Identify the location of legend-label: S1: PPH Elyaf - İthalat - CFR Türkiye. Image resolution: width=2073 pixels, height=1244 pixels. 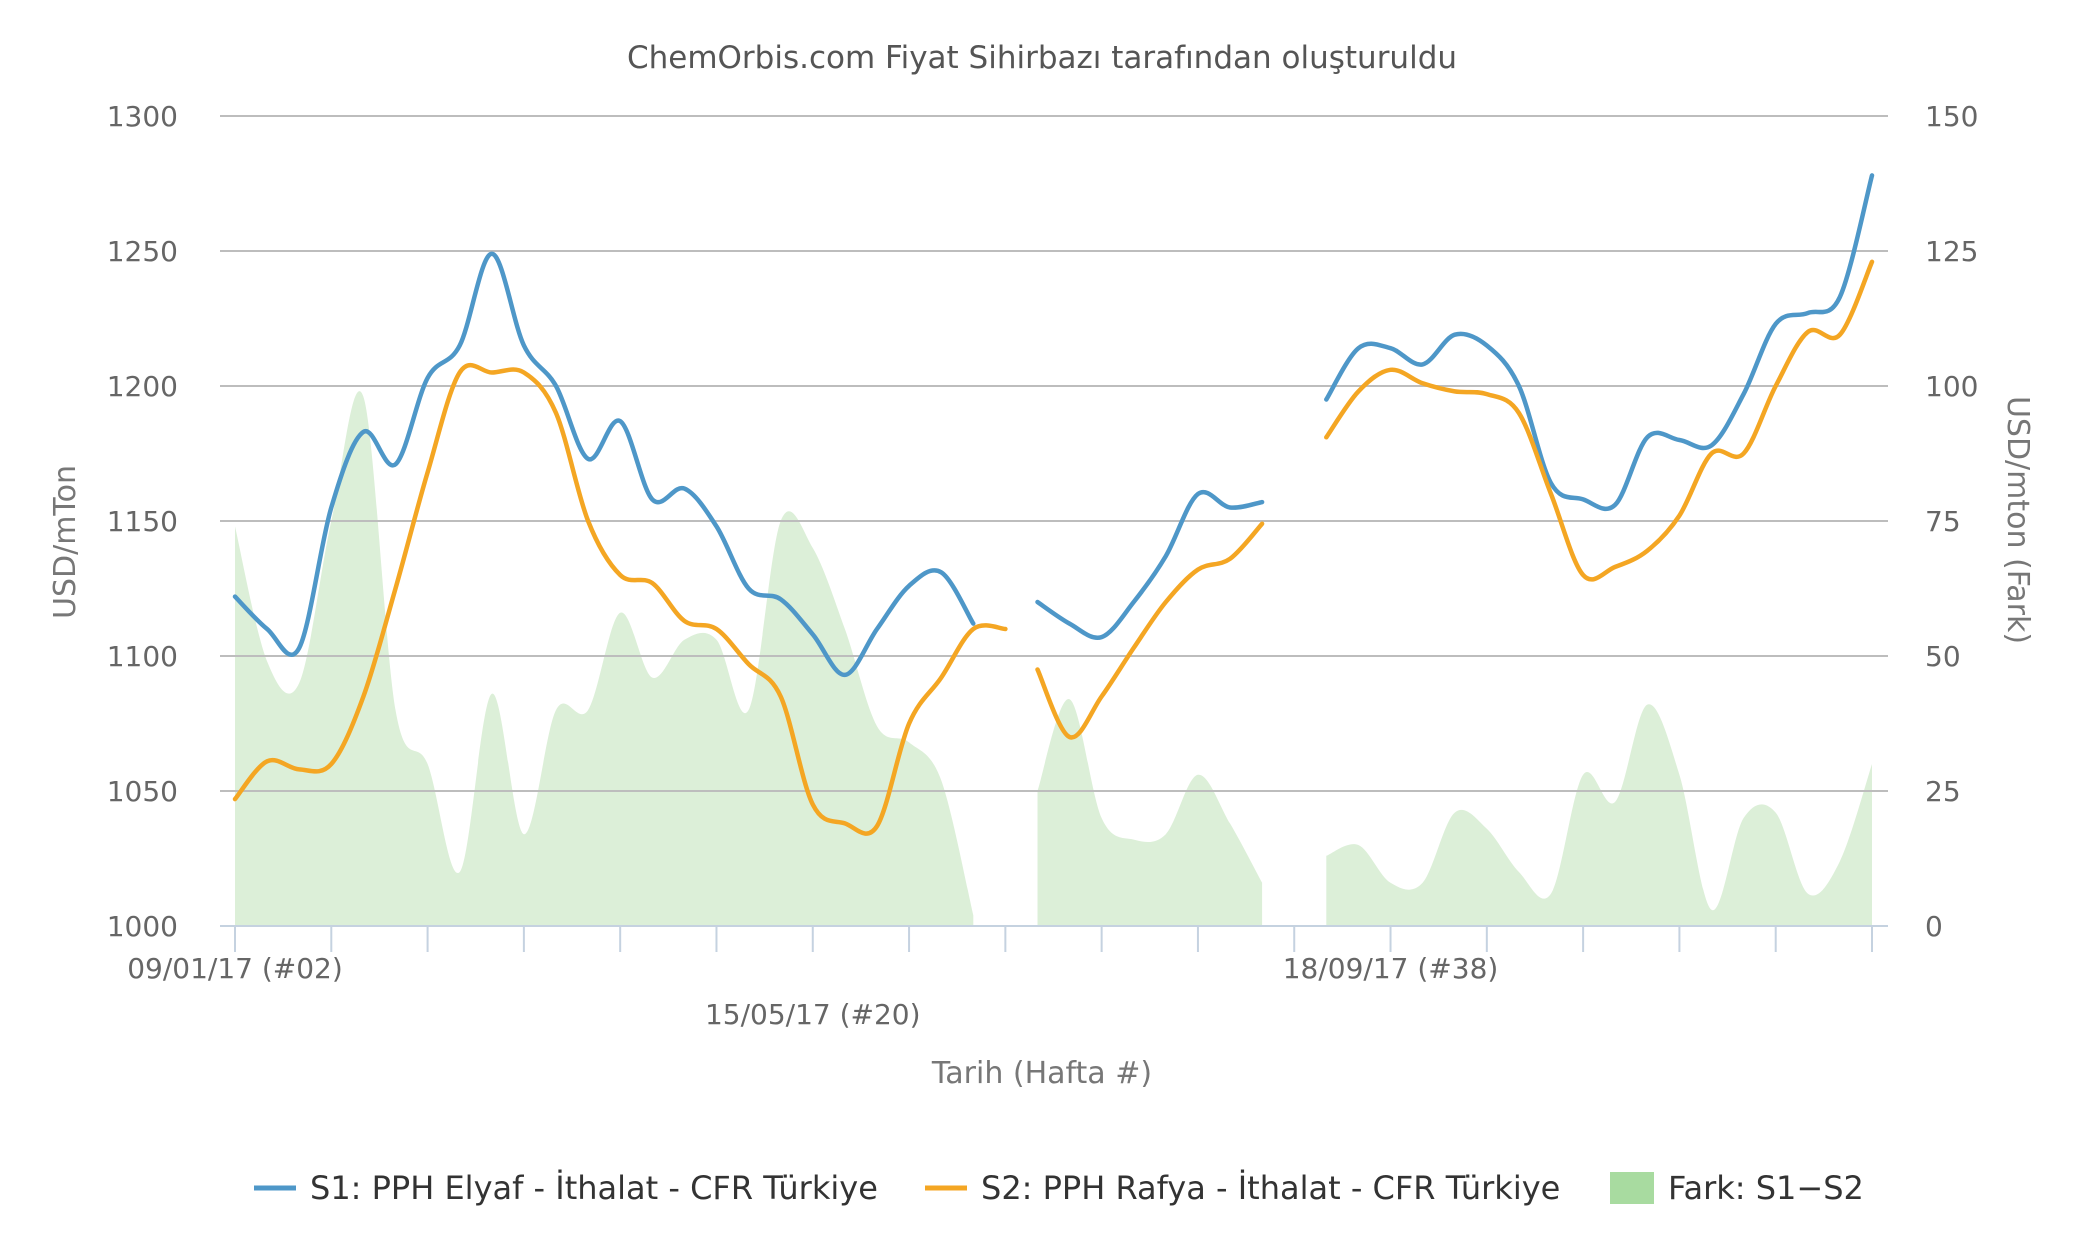
(594, 1188).